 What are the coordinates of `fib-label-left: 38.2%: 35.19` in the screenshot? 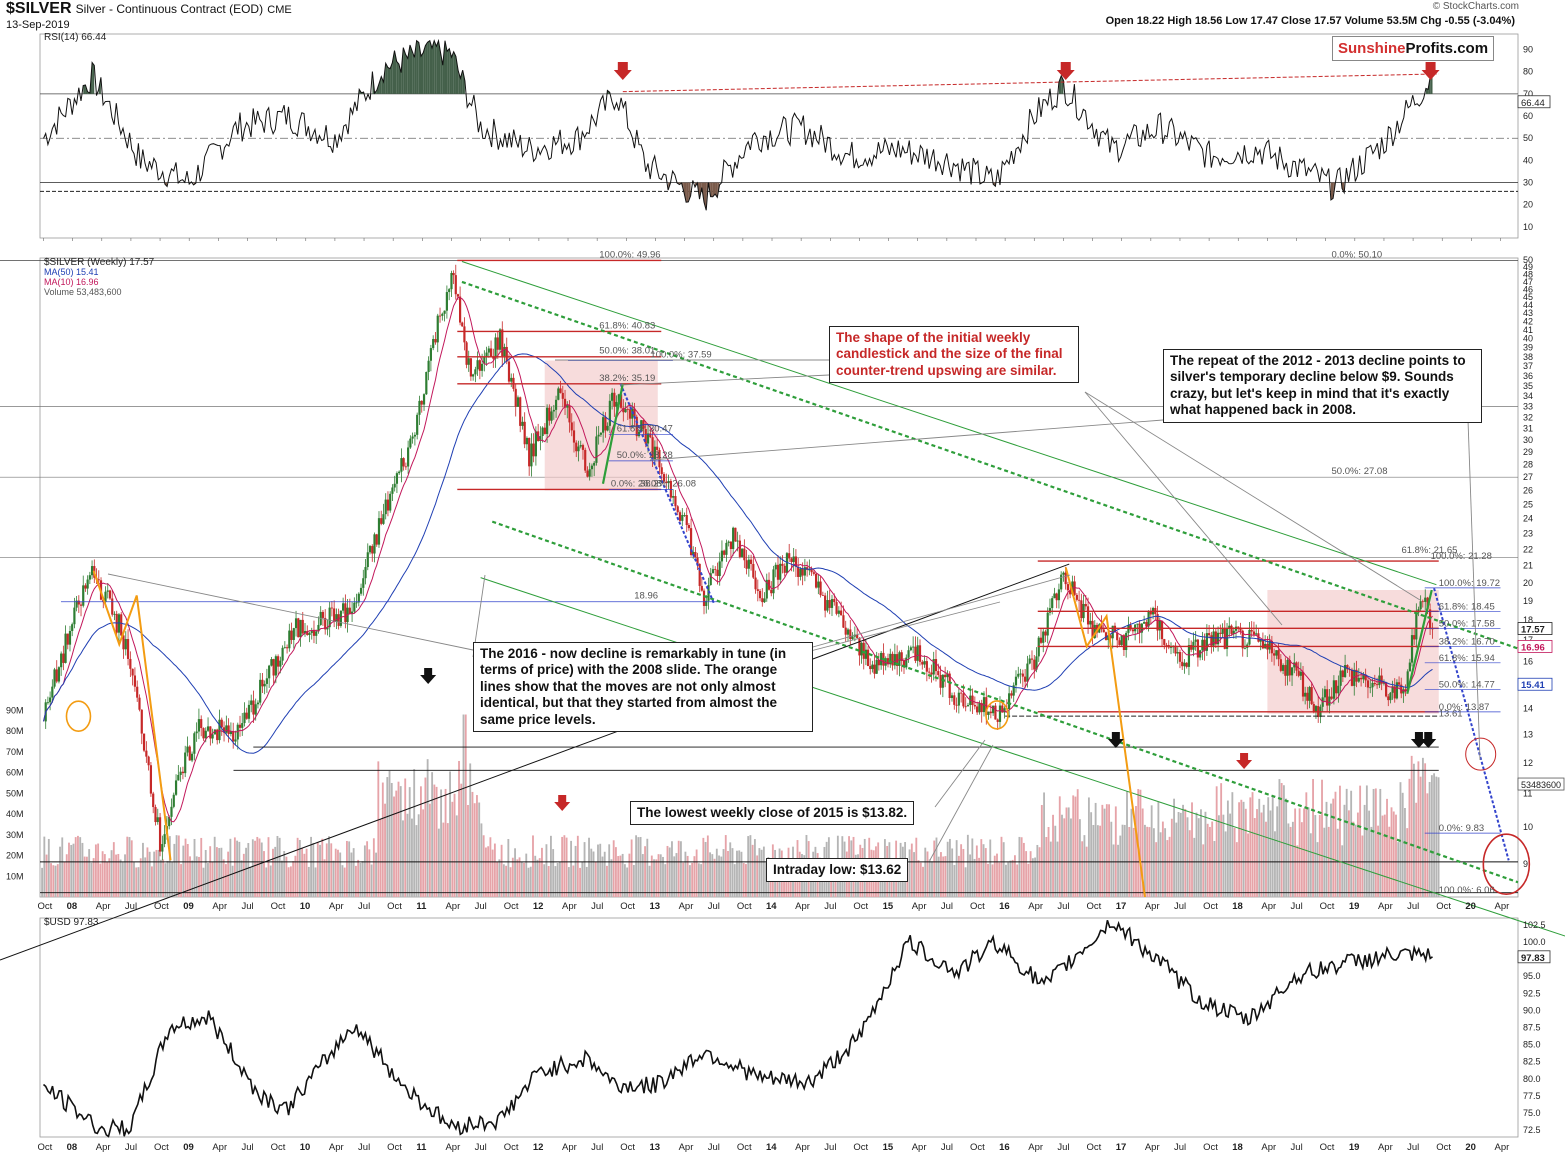 It's located at (627, 378).